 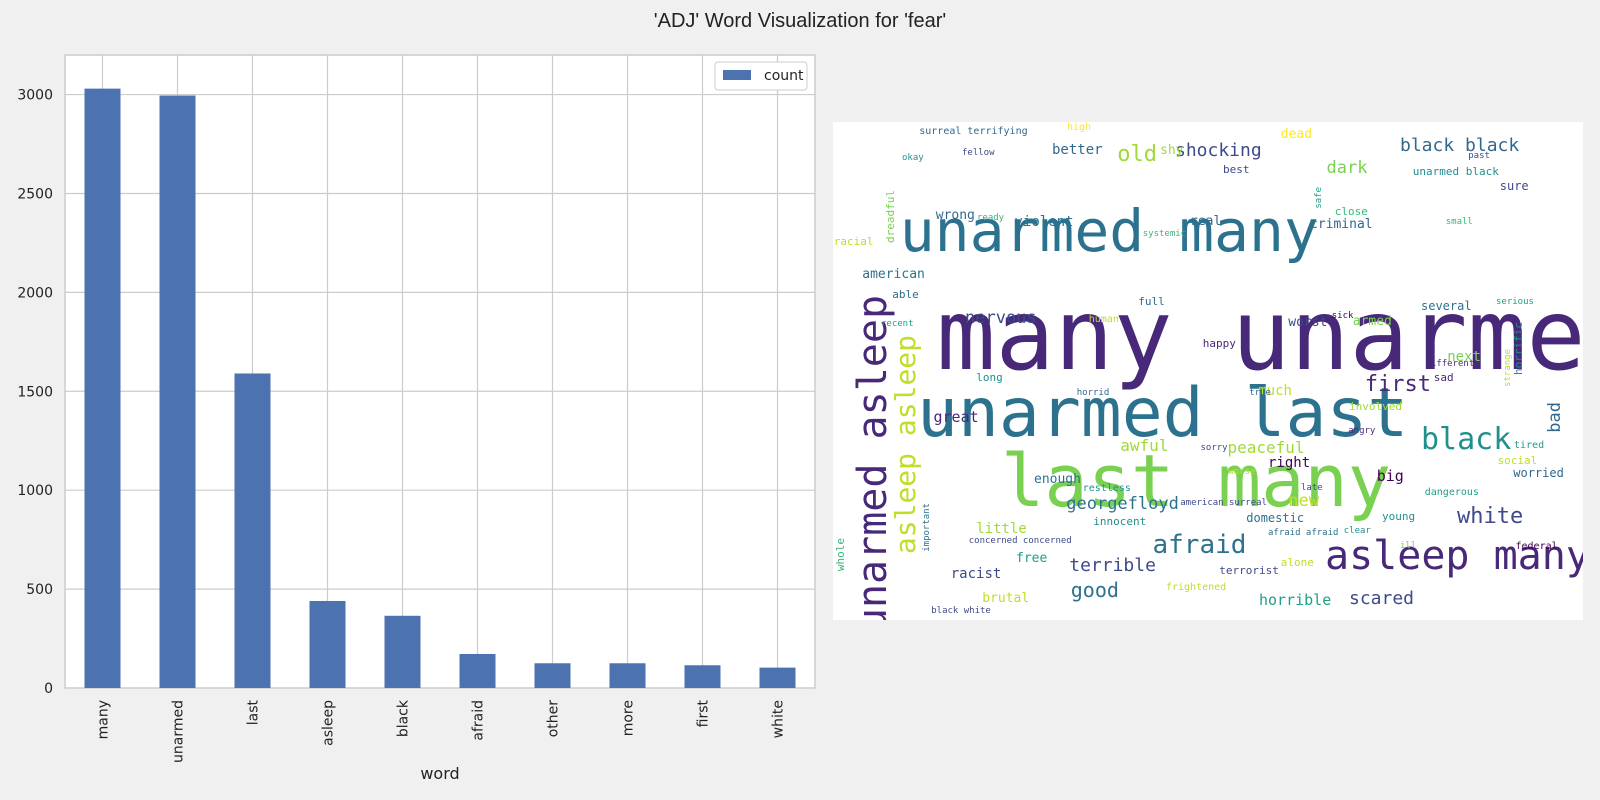 I want to click on bar-asleep, so click(x=327, y=644).